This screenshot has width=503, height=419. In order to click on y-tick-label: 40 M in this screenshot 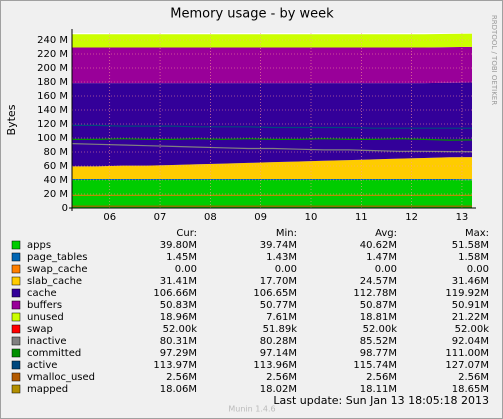, I will do `click(55, 180)`.